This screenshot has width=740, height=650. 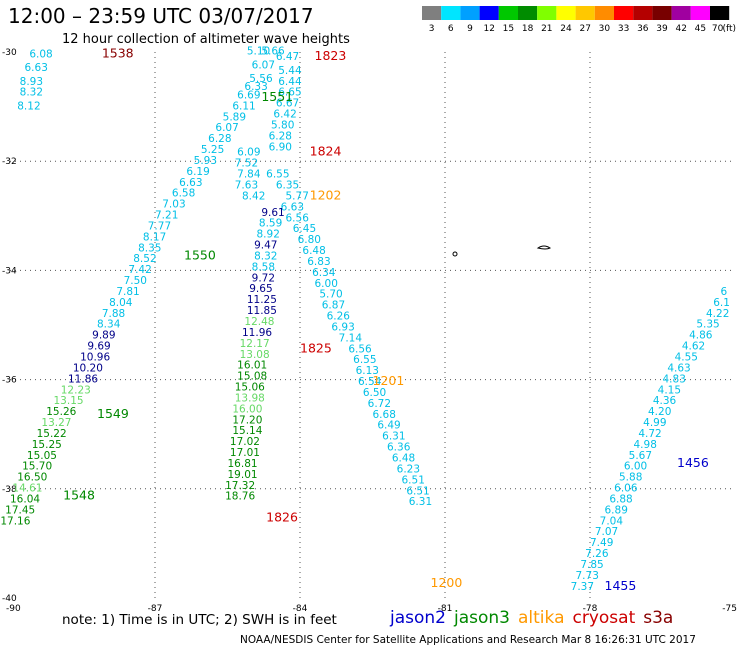 What do you see at coordinates (721, 303) in the screenshot?
I see `wave-height-value: 6.1` at bounding box center [721, 303].